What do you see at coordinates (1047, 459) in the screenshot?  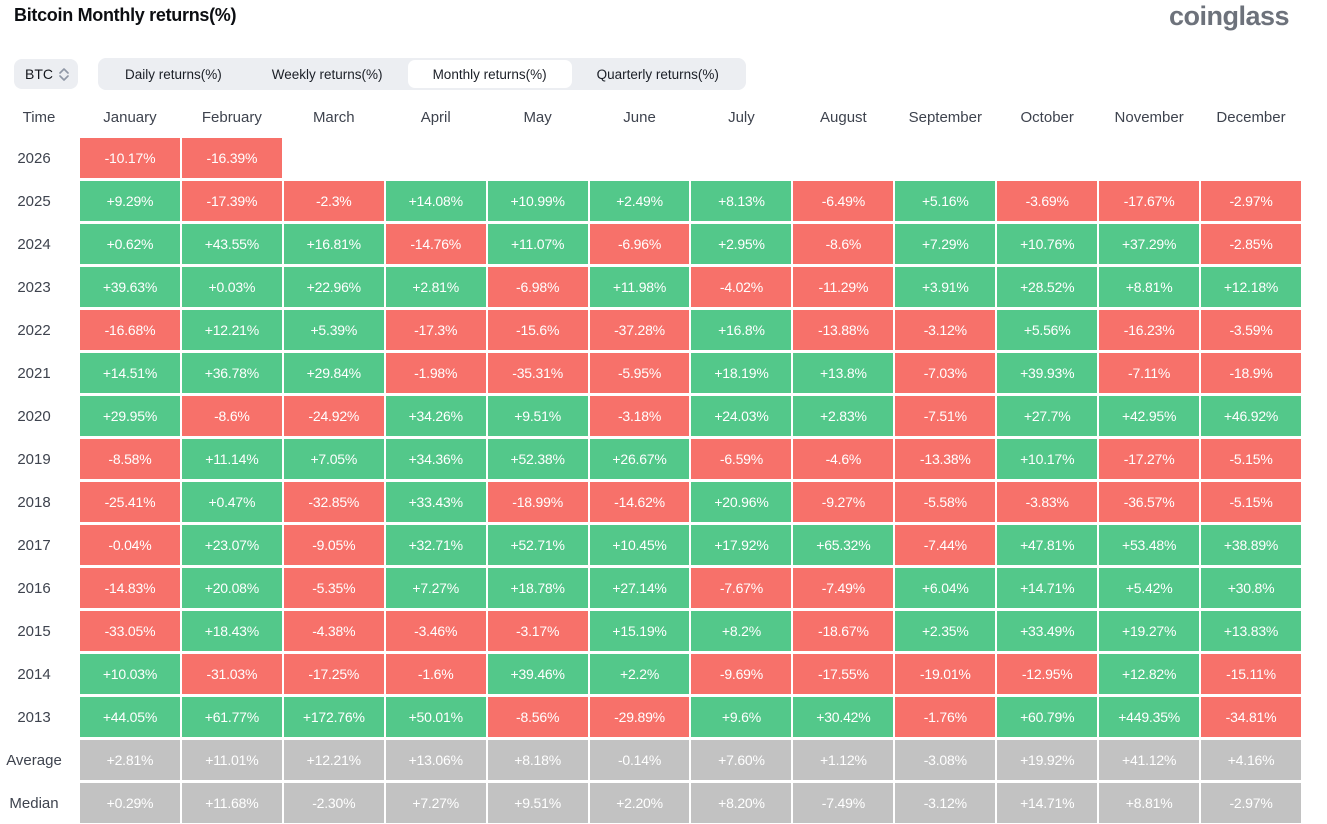 I see `return-cell: +10.17%` at bounding box center [1047, 459].